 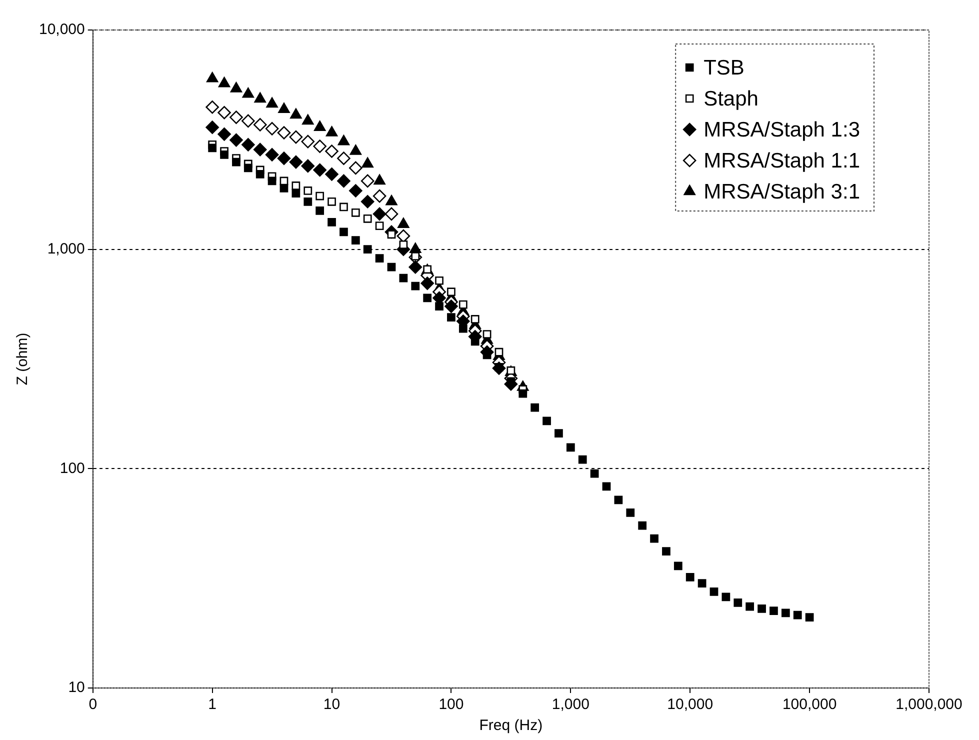 I want to click on y-tick-label: 1,000, so click(x=66, y=249).